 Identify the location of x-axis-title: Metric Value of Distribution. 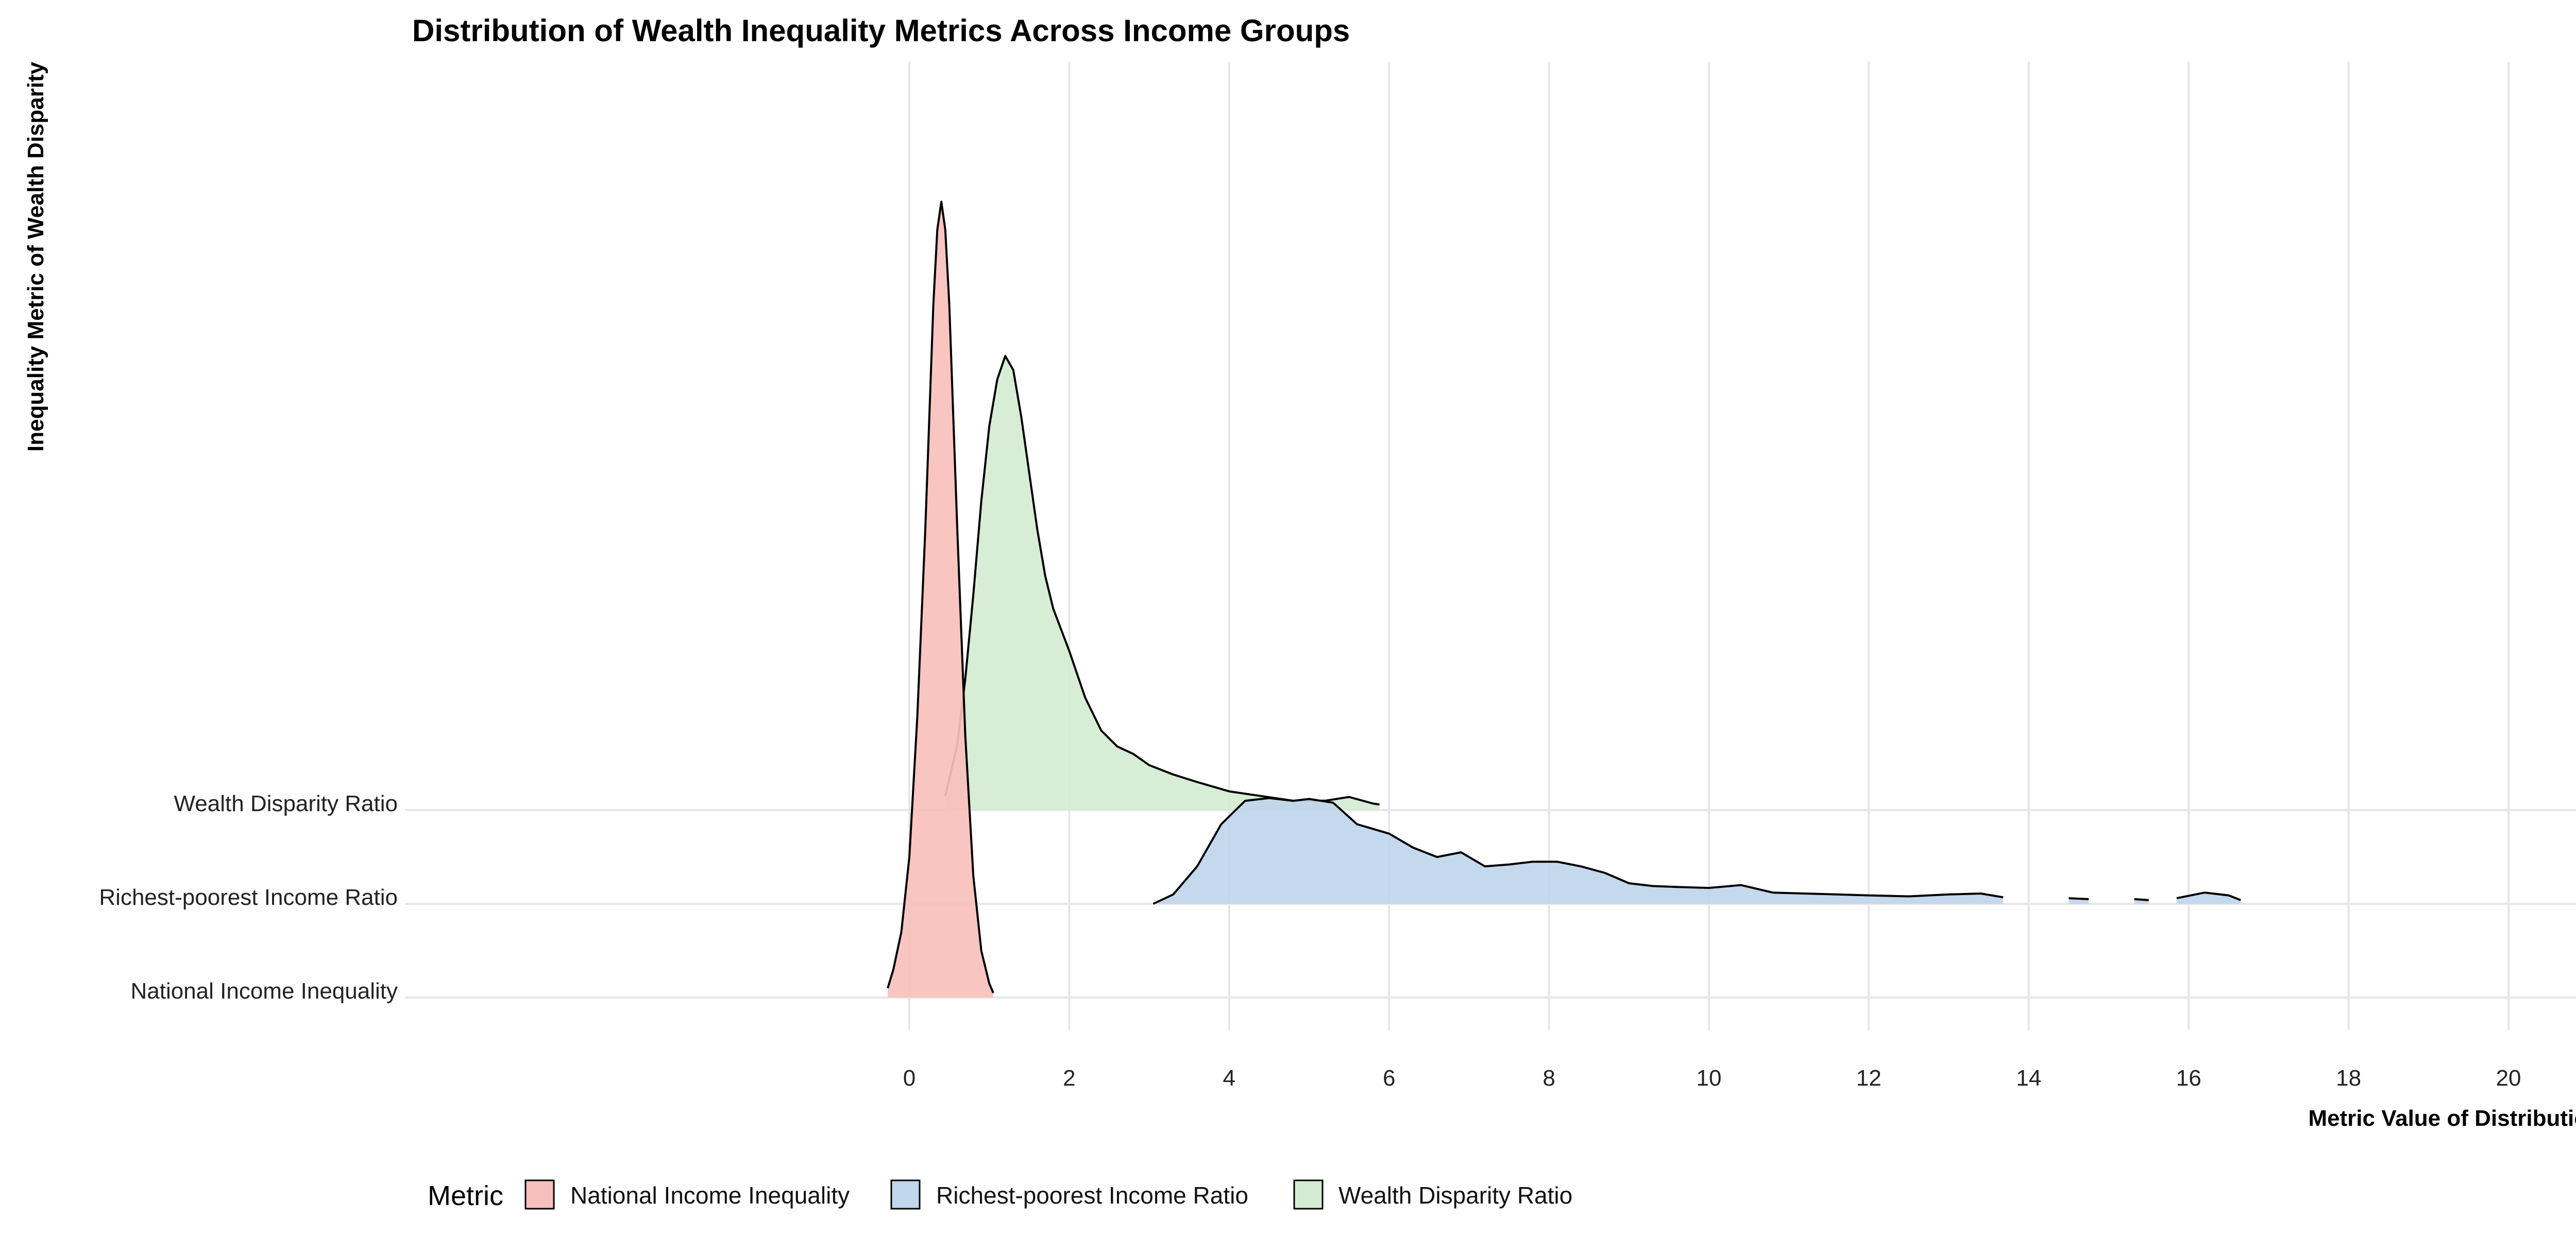
(2442, 1118).